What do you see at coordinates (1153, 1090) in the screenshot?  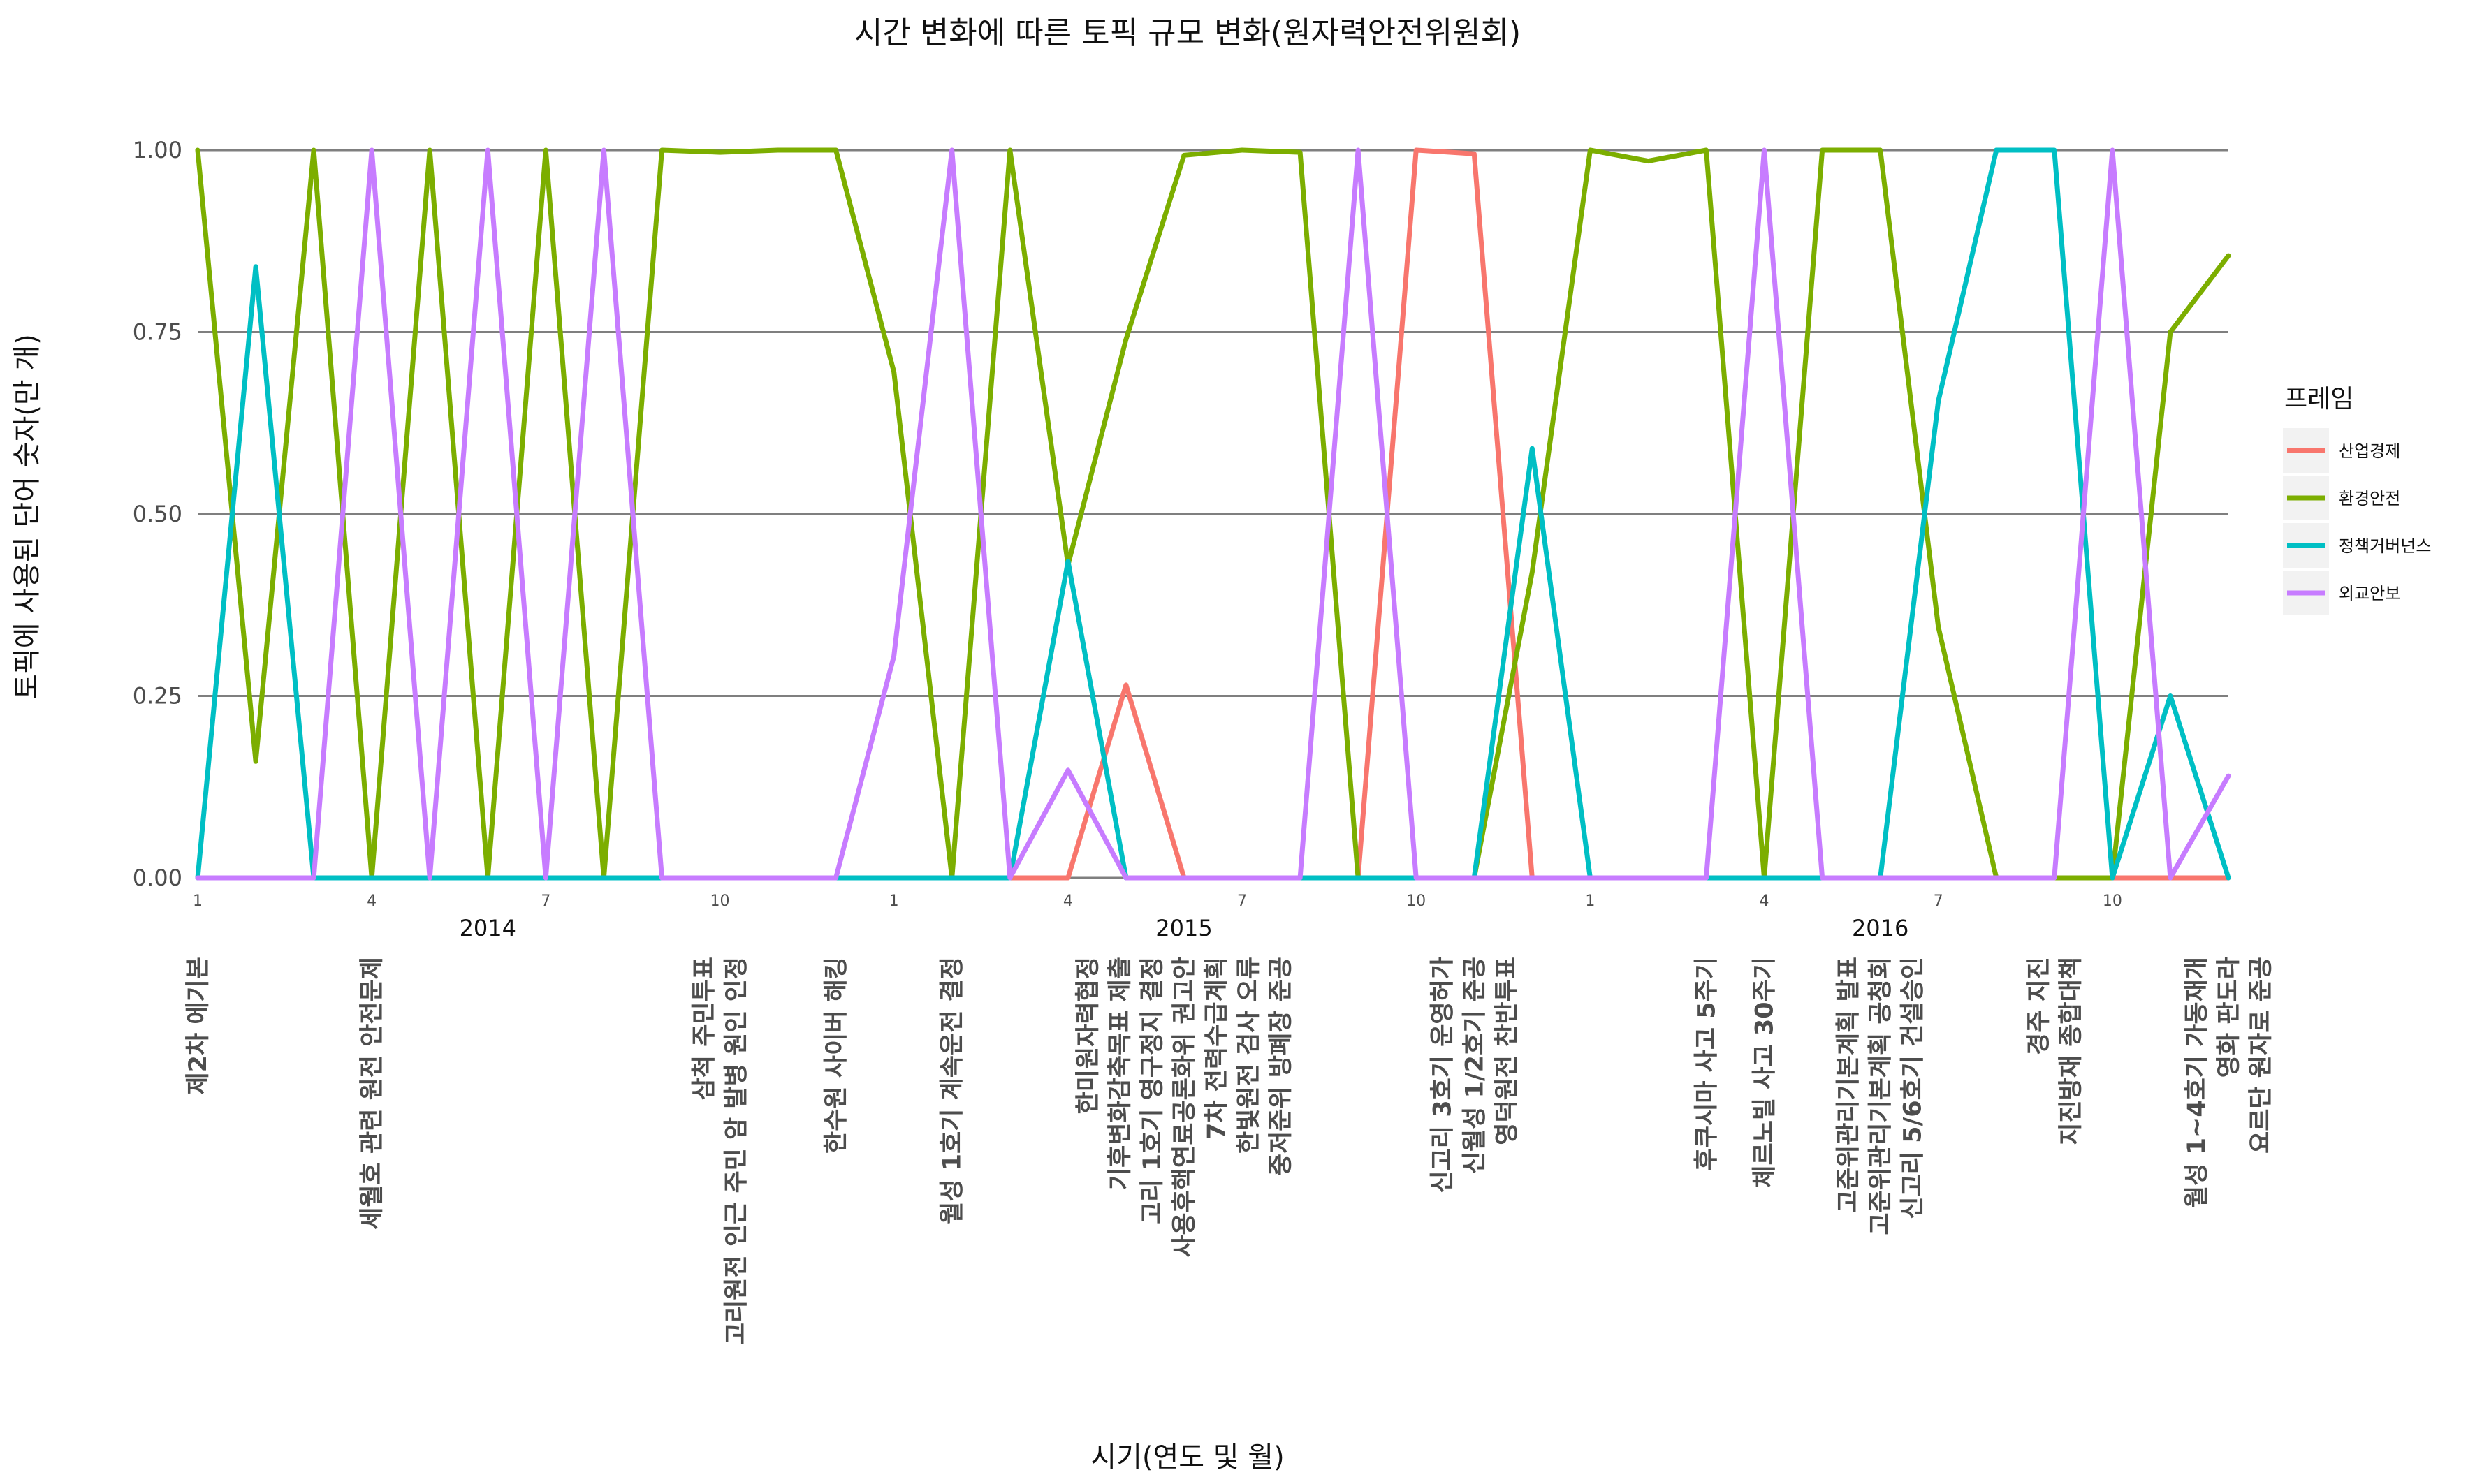 I see `event-label: 고리 1호기 영구정지 결정` at bounding box center [1153, 1090].